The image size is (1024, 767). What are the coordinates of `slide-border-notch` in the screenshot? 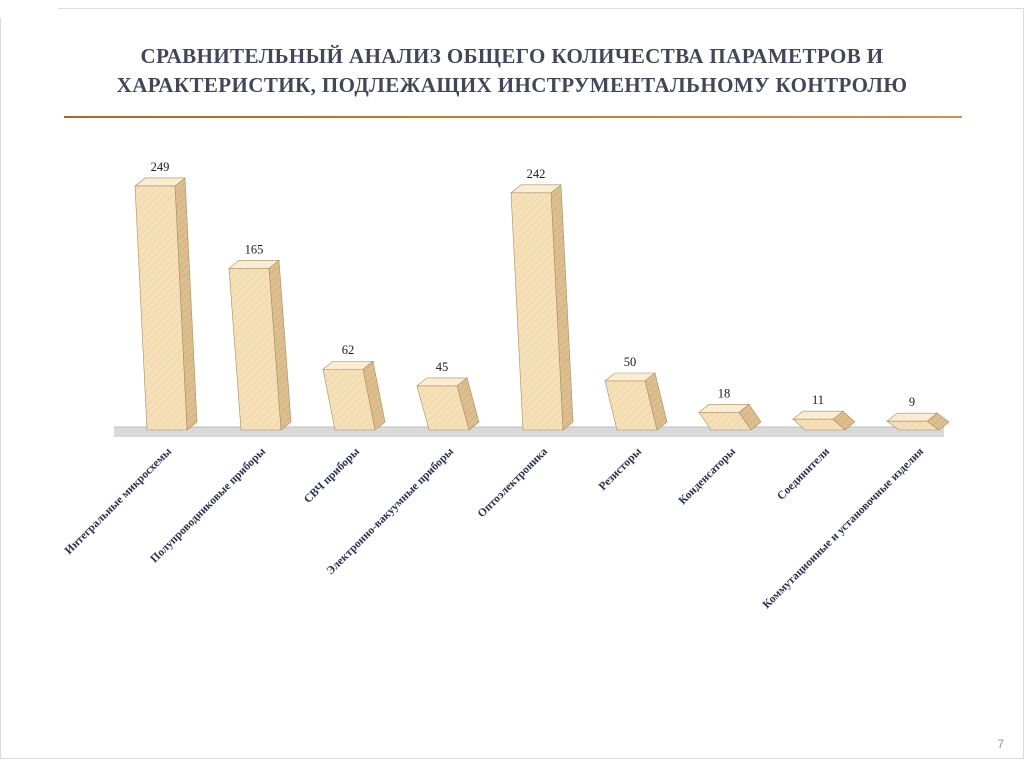 It's located at (29, 9).